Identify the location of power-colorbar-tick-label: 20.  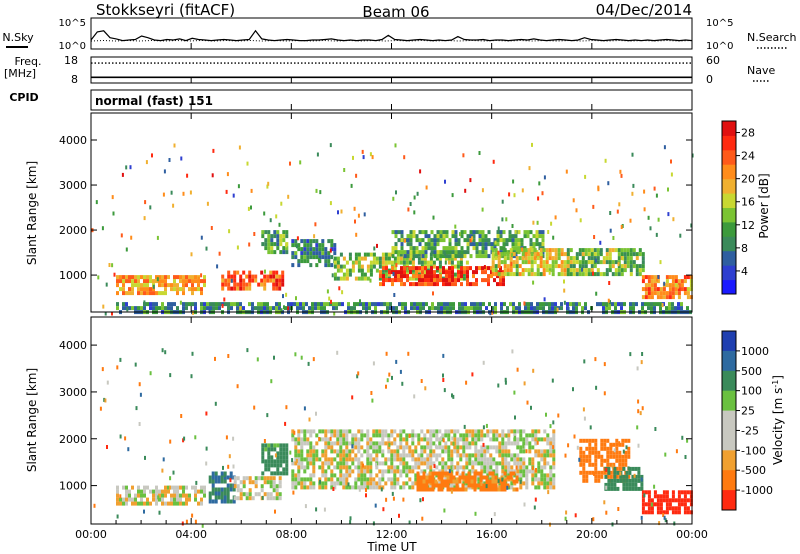
(748, 179).